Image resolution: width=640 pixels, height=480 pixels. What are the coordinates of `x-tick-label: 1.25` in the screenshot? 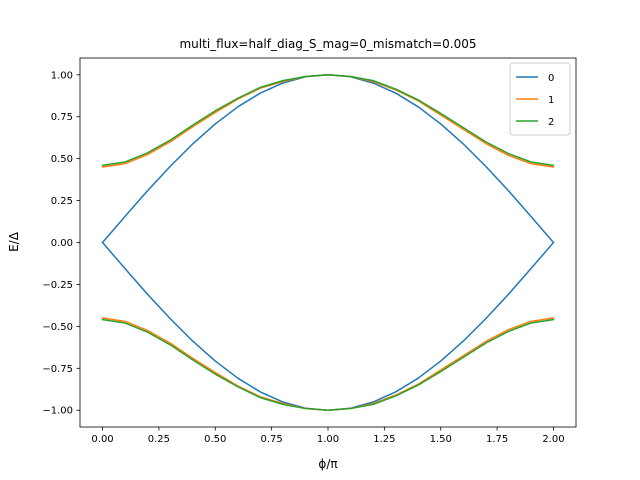 It's located at (384, 439).